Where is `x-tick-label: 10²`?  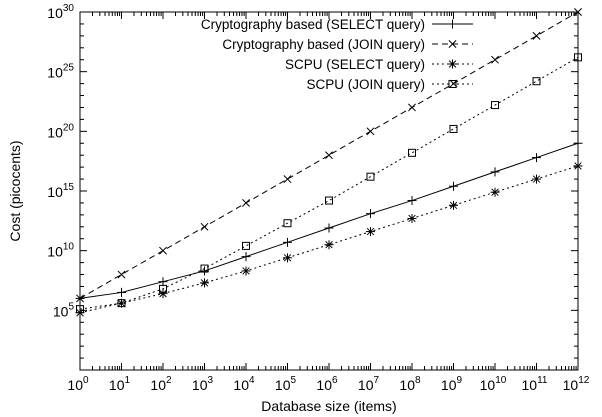
x-tick-label: 10² is located at coordinates (161, 384).